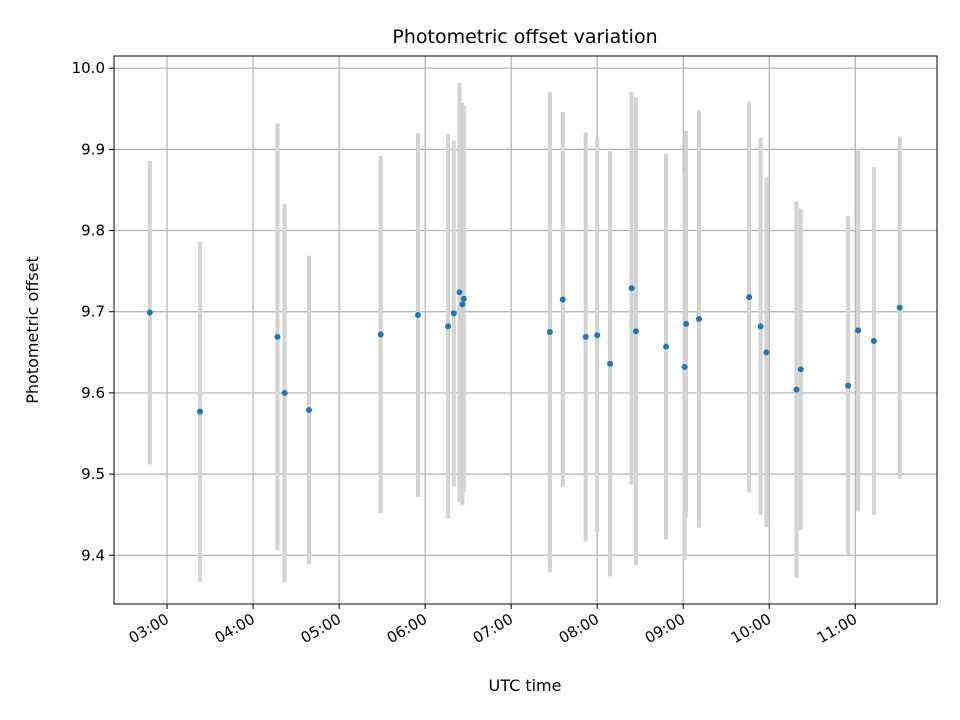 This screenshot has height=720, width=960. Describe the element at coordinates (93, 474) in the screenshot. I see `y-tick-label: 9.5` at that location.